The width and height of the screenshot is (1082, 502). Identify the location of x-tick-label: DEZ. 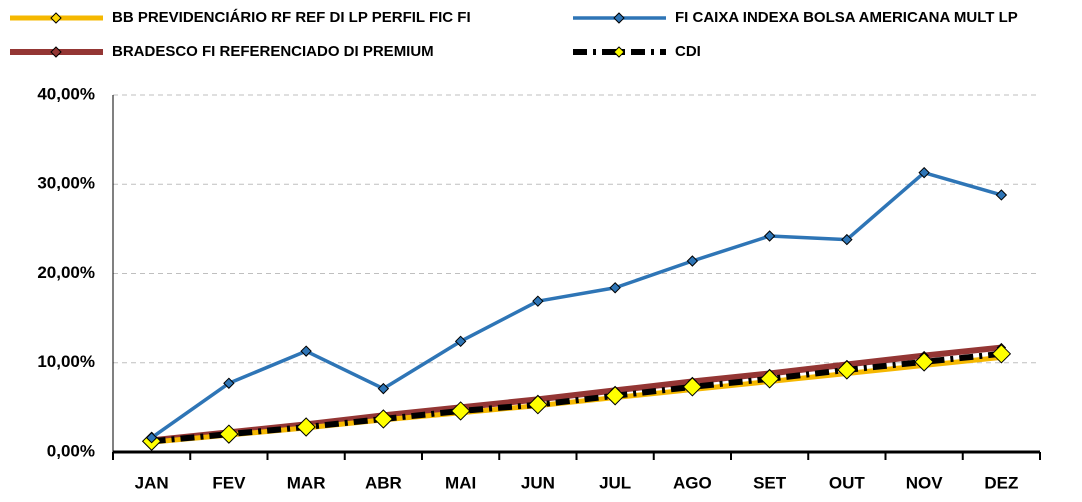
(1001, 482).